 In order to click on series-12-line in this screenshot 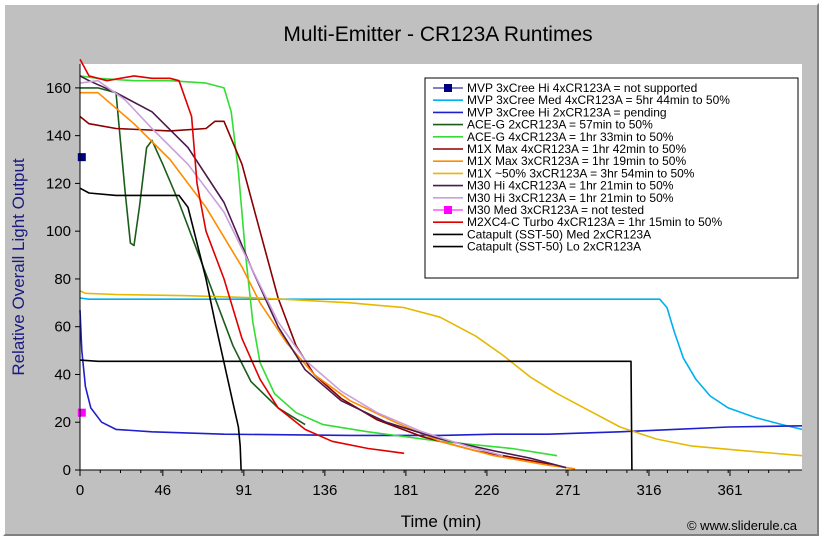, I will do `click(356, 415)`.